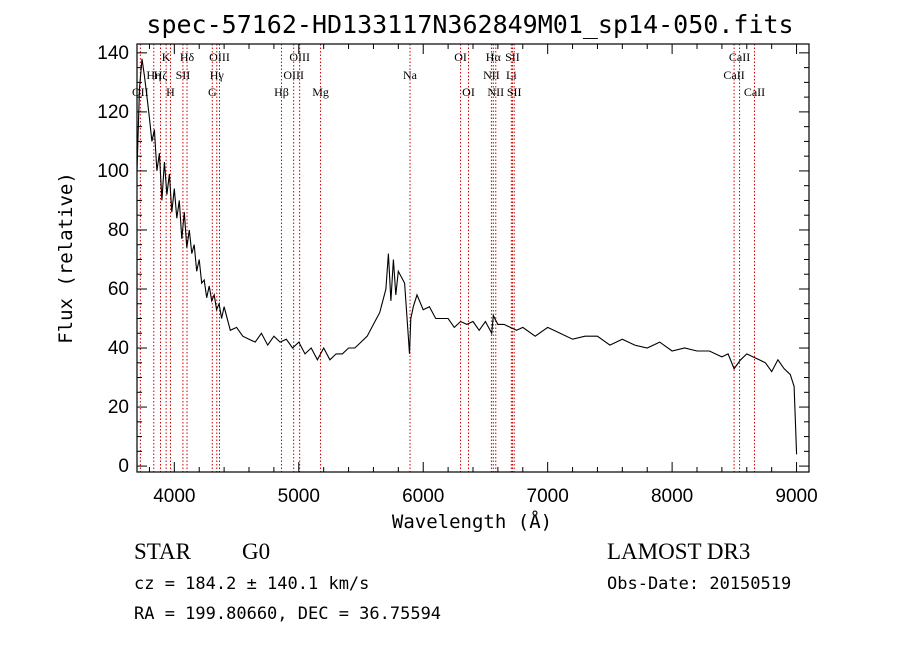  I want to click on line-marker-label-14: Na, so click(410, 75).